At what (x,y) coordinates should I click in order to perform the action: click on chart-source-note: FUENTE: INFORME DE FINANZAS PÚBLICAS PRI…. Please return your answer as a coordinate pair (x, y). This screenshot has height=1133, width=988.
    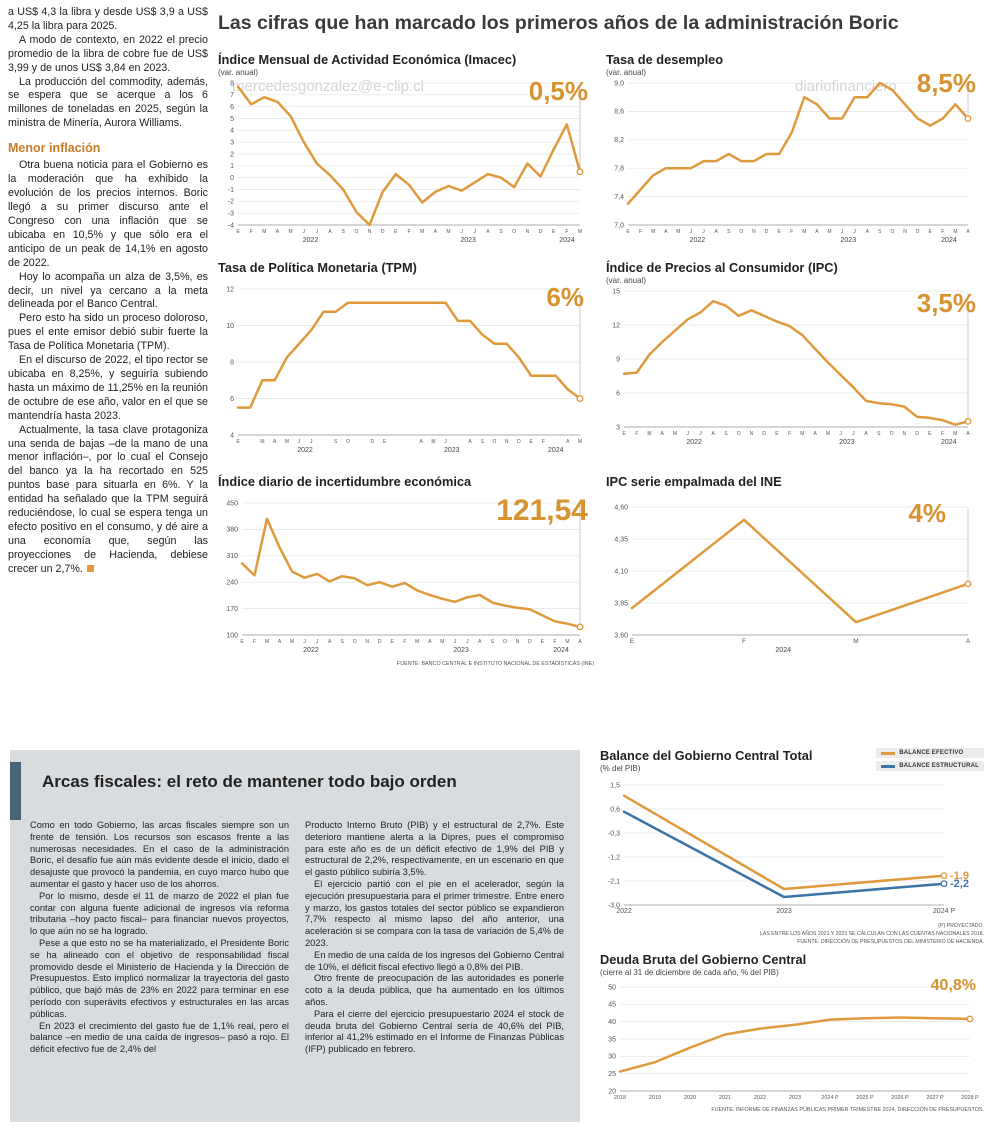
    Looking at the image, I should click on (847, 1110).